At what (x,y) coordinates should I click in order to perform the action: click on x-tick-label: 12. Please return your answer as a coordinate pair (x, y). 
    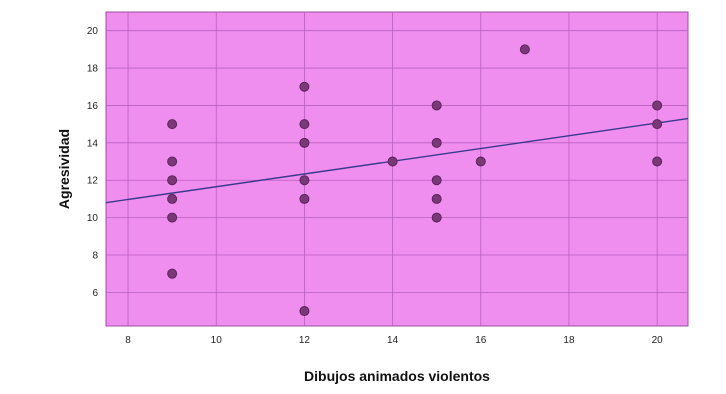
    Looking at the image, I should click on (305, 340).